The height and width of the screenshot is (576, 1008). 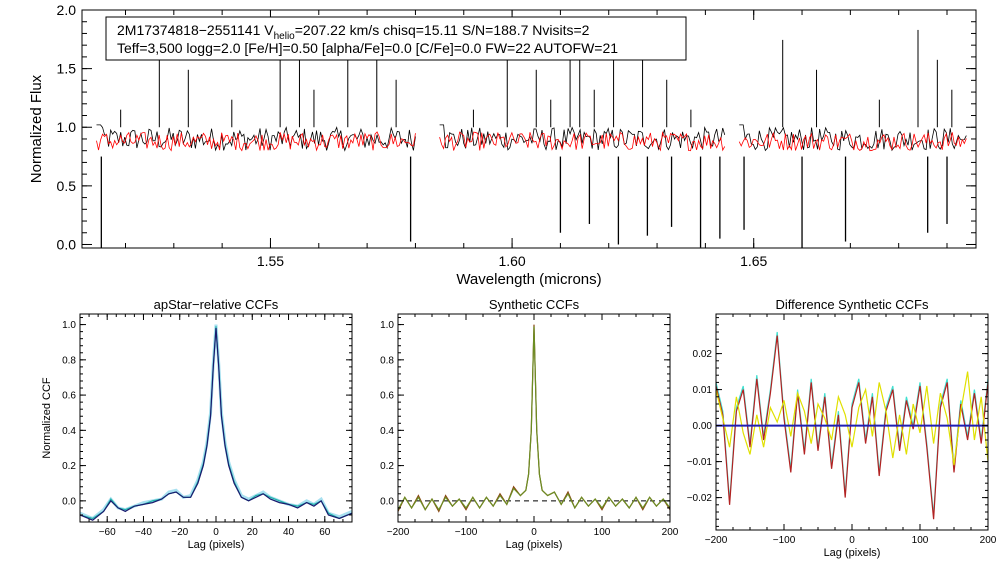 I want to click on plot-area-ccf_apstar, so click(x=216, y=422).